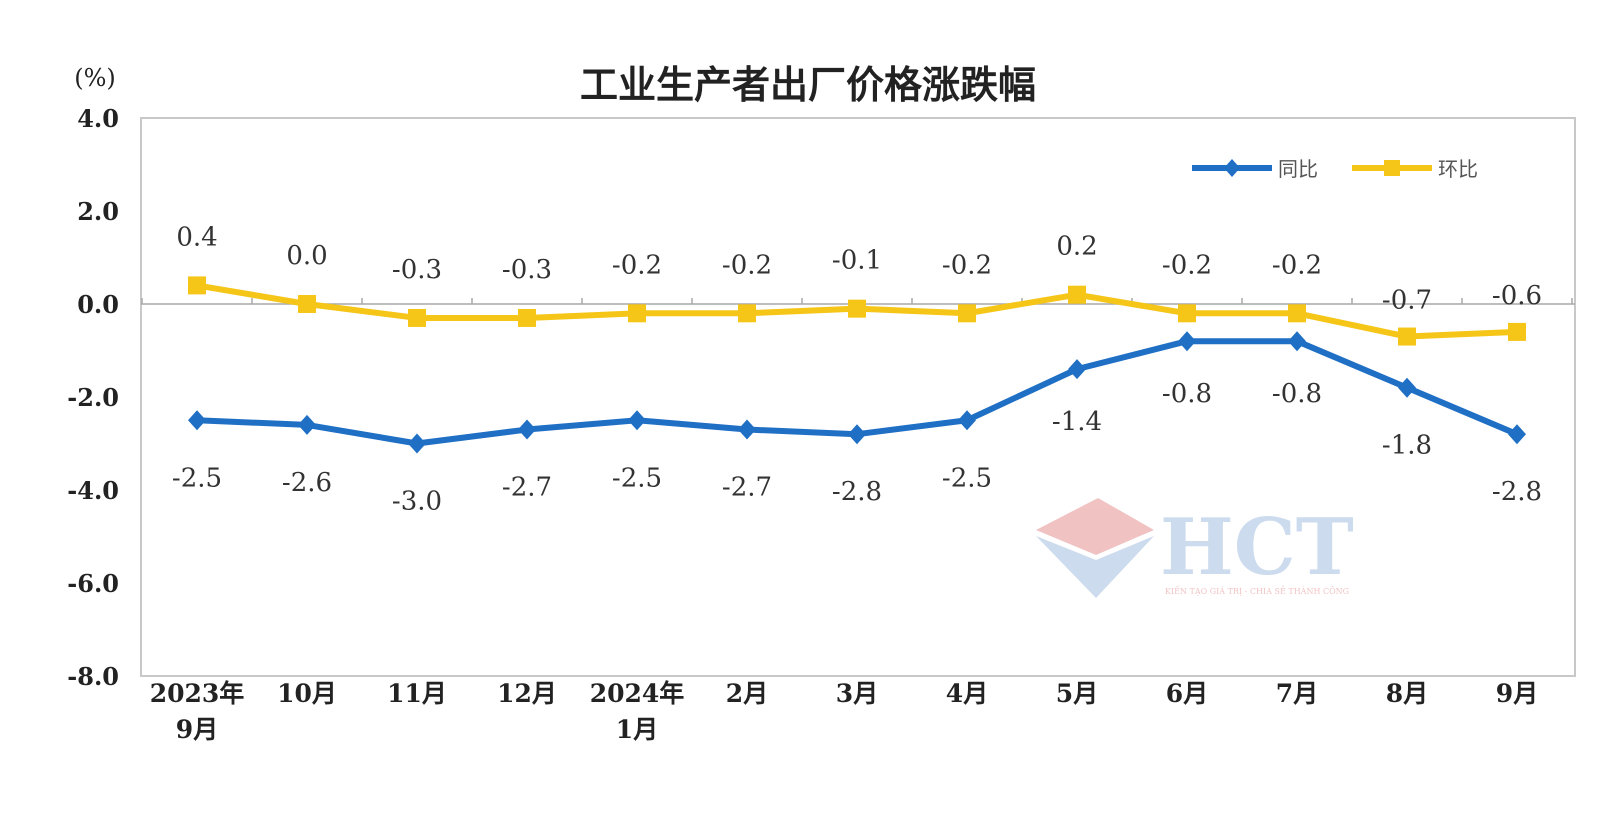  What do you see at coordinates (1187, 693) in the screenshot?
I see `x-tick-label: 6月` at bounding box center [1187, 693].